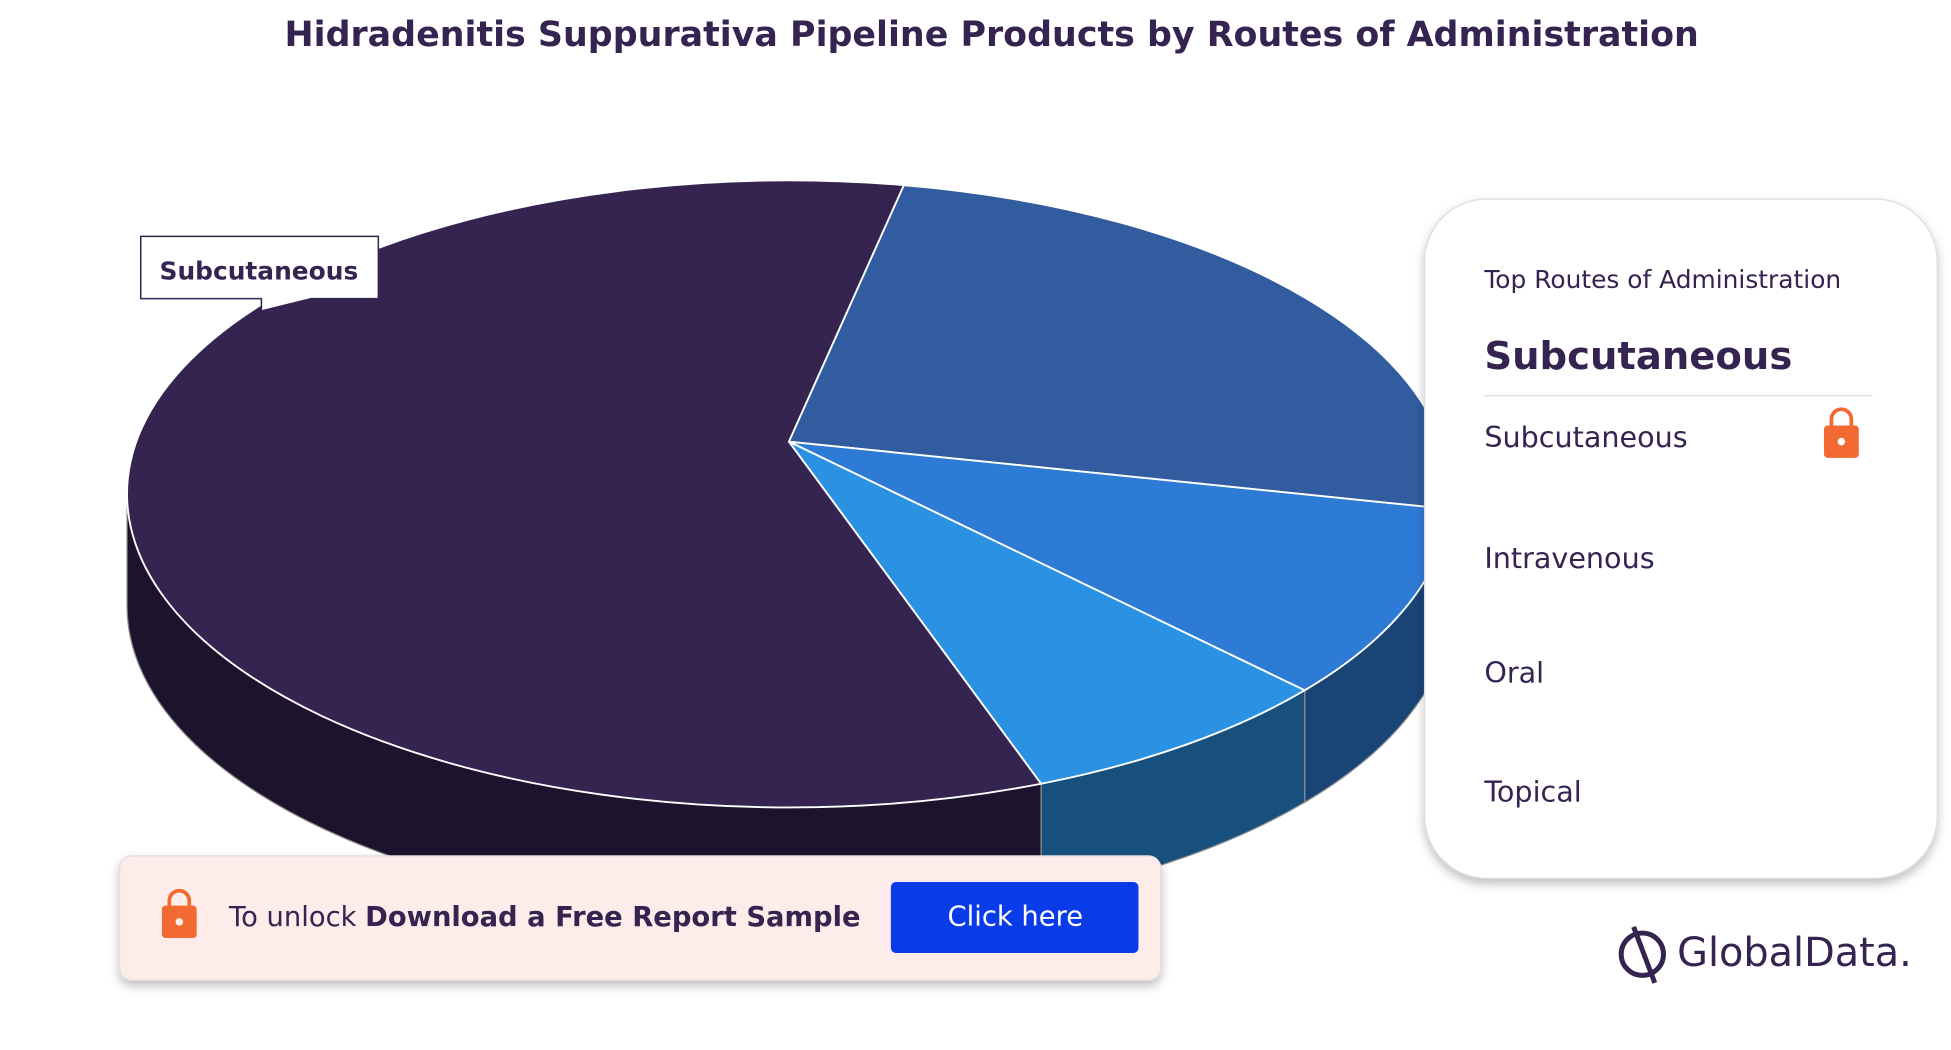  Describe the element at coordinates (1585, 614) in the screenshot. I see `legend: Subcutaneous Intravenous Oral Topical` at that location.